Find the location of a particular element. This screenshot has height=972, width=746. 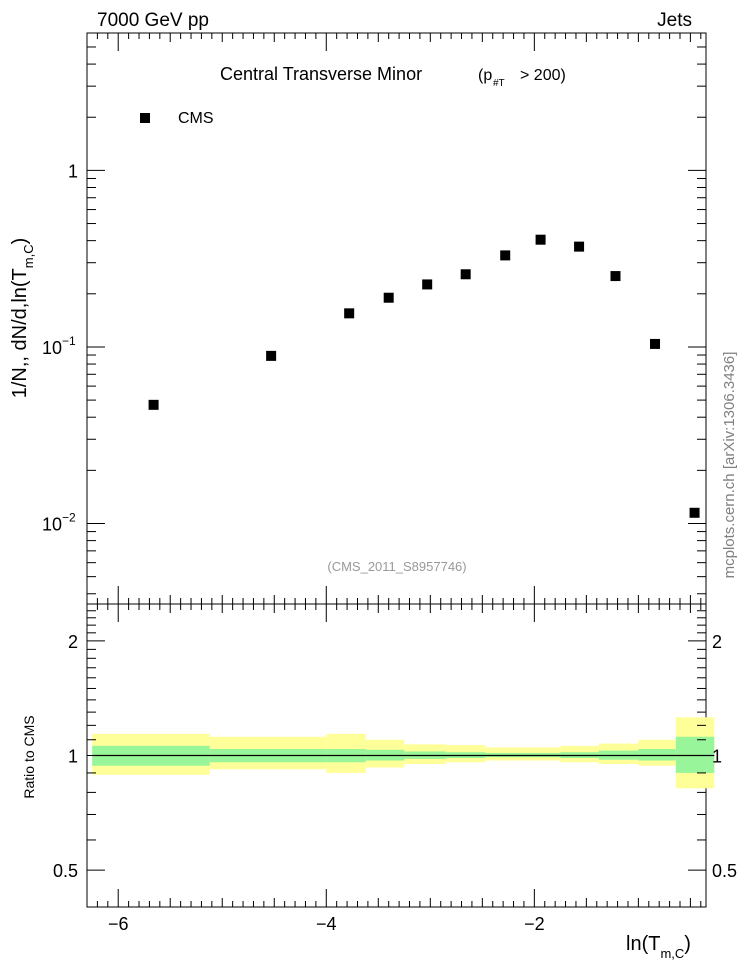

ratio-y-tick-label-left: 2 is located at coordinates (73, 642).